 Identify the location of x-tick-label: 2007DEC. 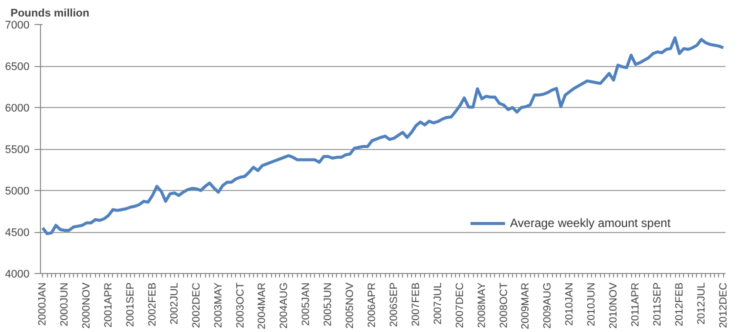
(460, 305).